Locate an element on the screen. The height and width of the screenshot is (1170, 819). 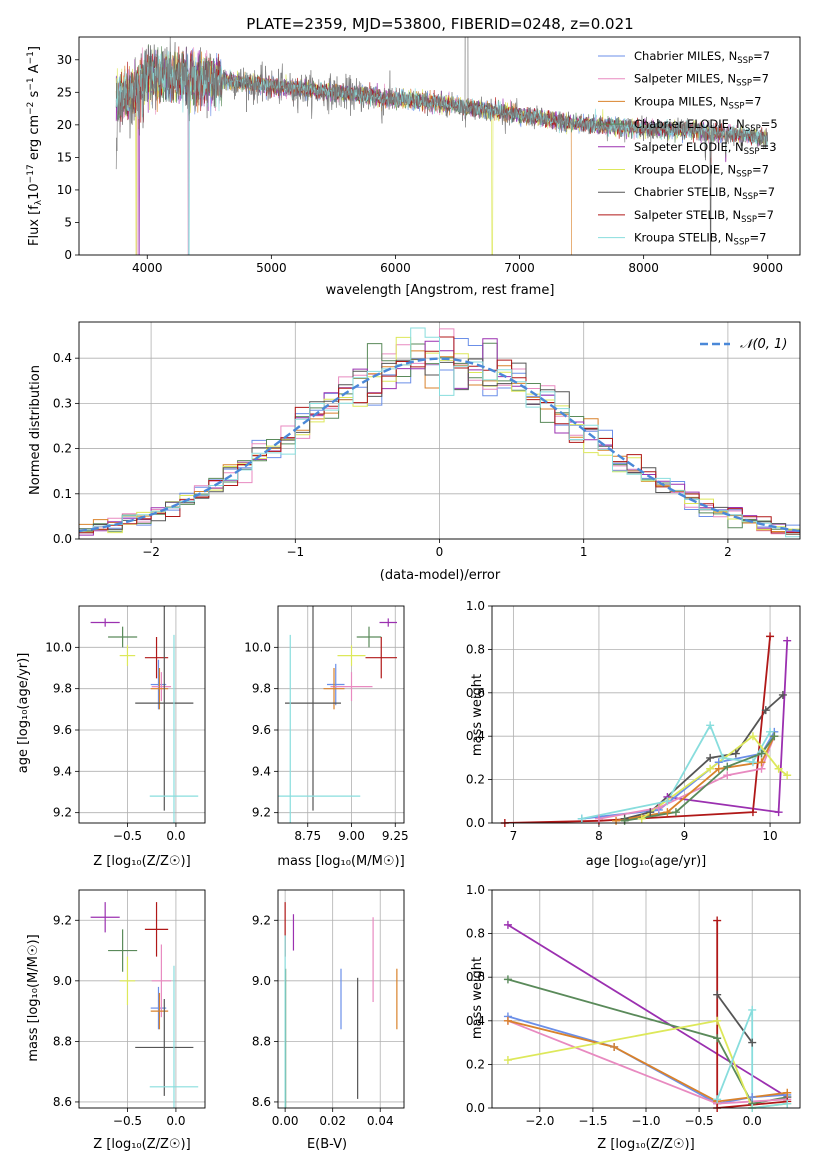
weight-age-axes-frame is located at coordinates (646, 714).